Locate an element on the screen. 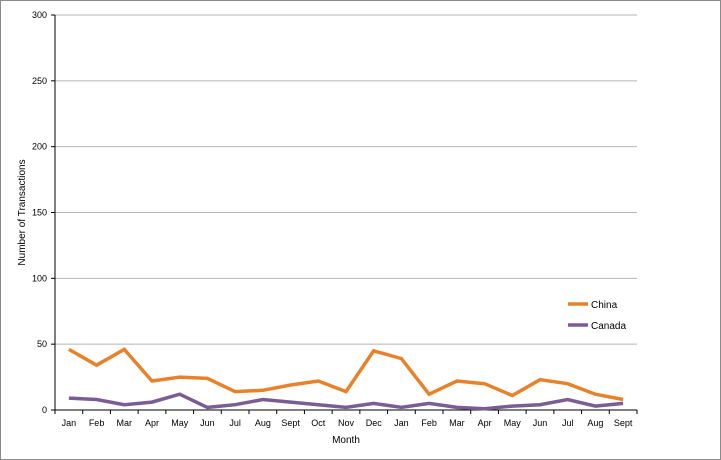  series-line-canada is located at coordinates (346, 401).